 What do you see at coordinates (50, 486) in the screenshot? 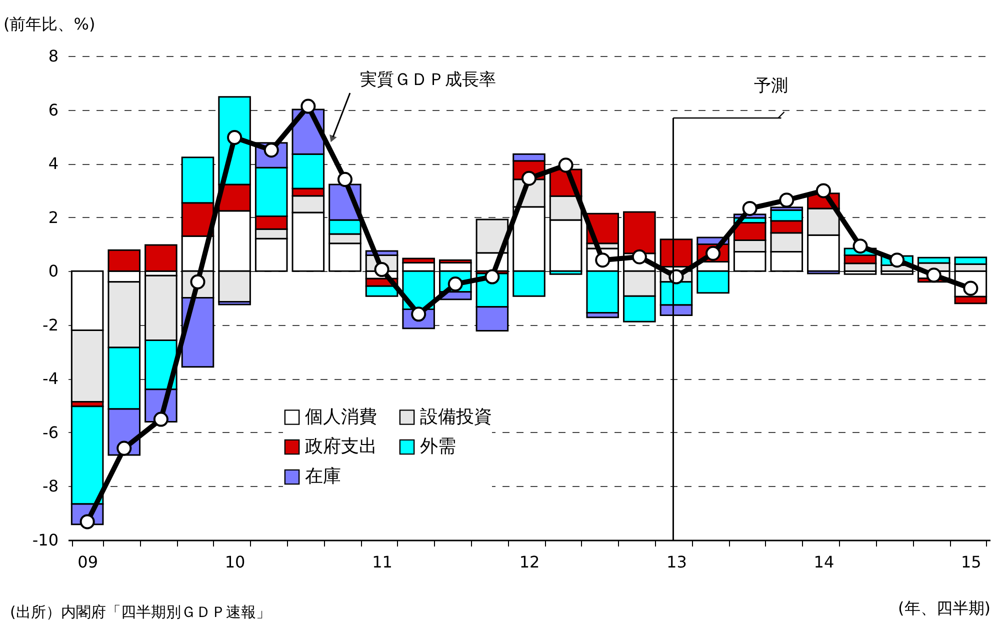
I see `y-tick-label: -8` at bounding box center [50, 486].